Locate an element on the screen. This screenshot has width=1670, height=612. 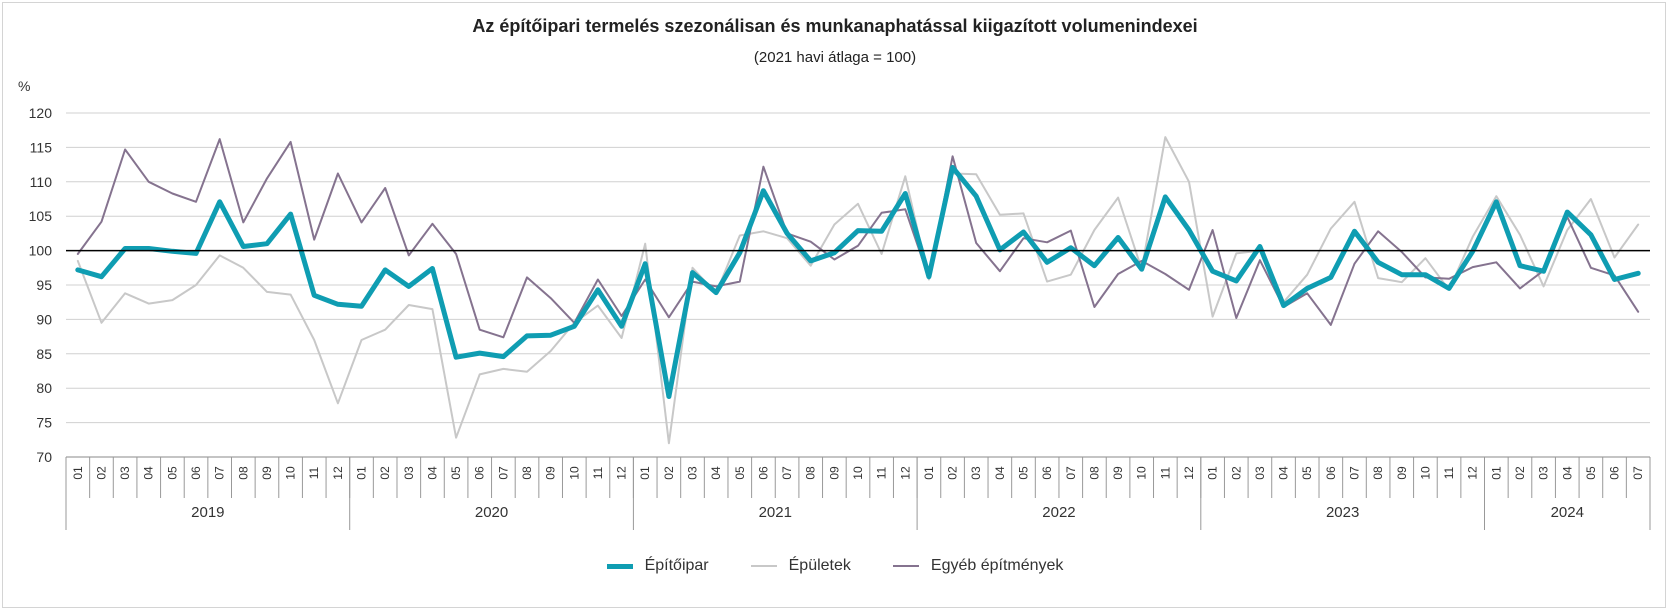
y-tick-label: 110 is located at coordinates (41, 182).